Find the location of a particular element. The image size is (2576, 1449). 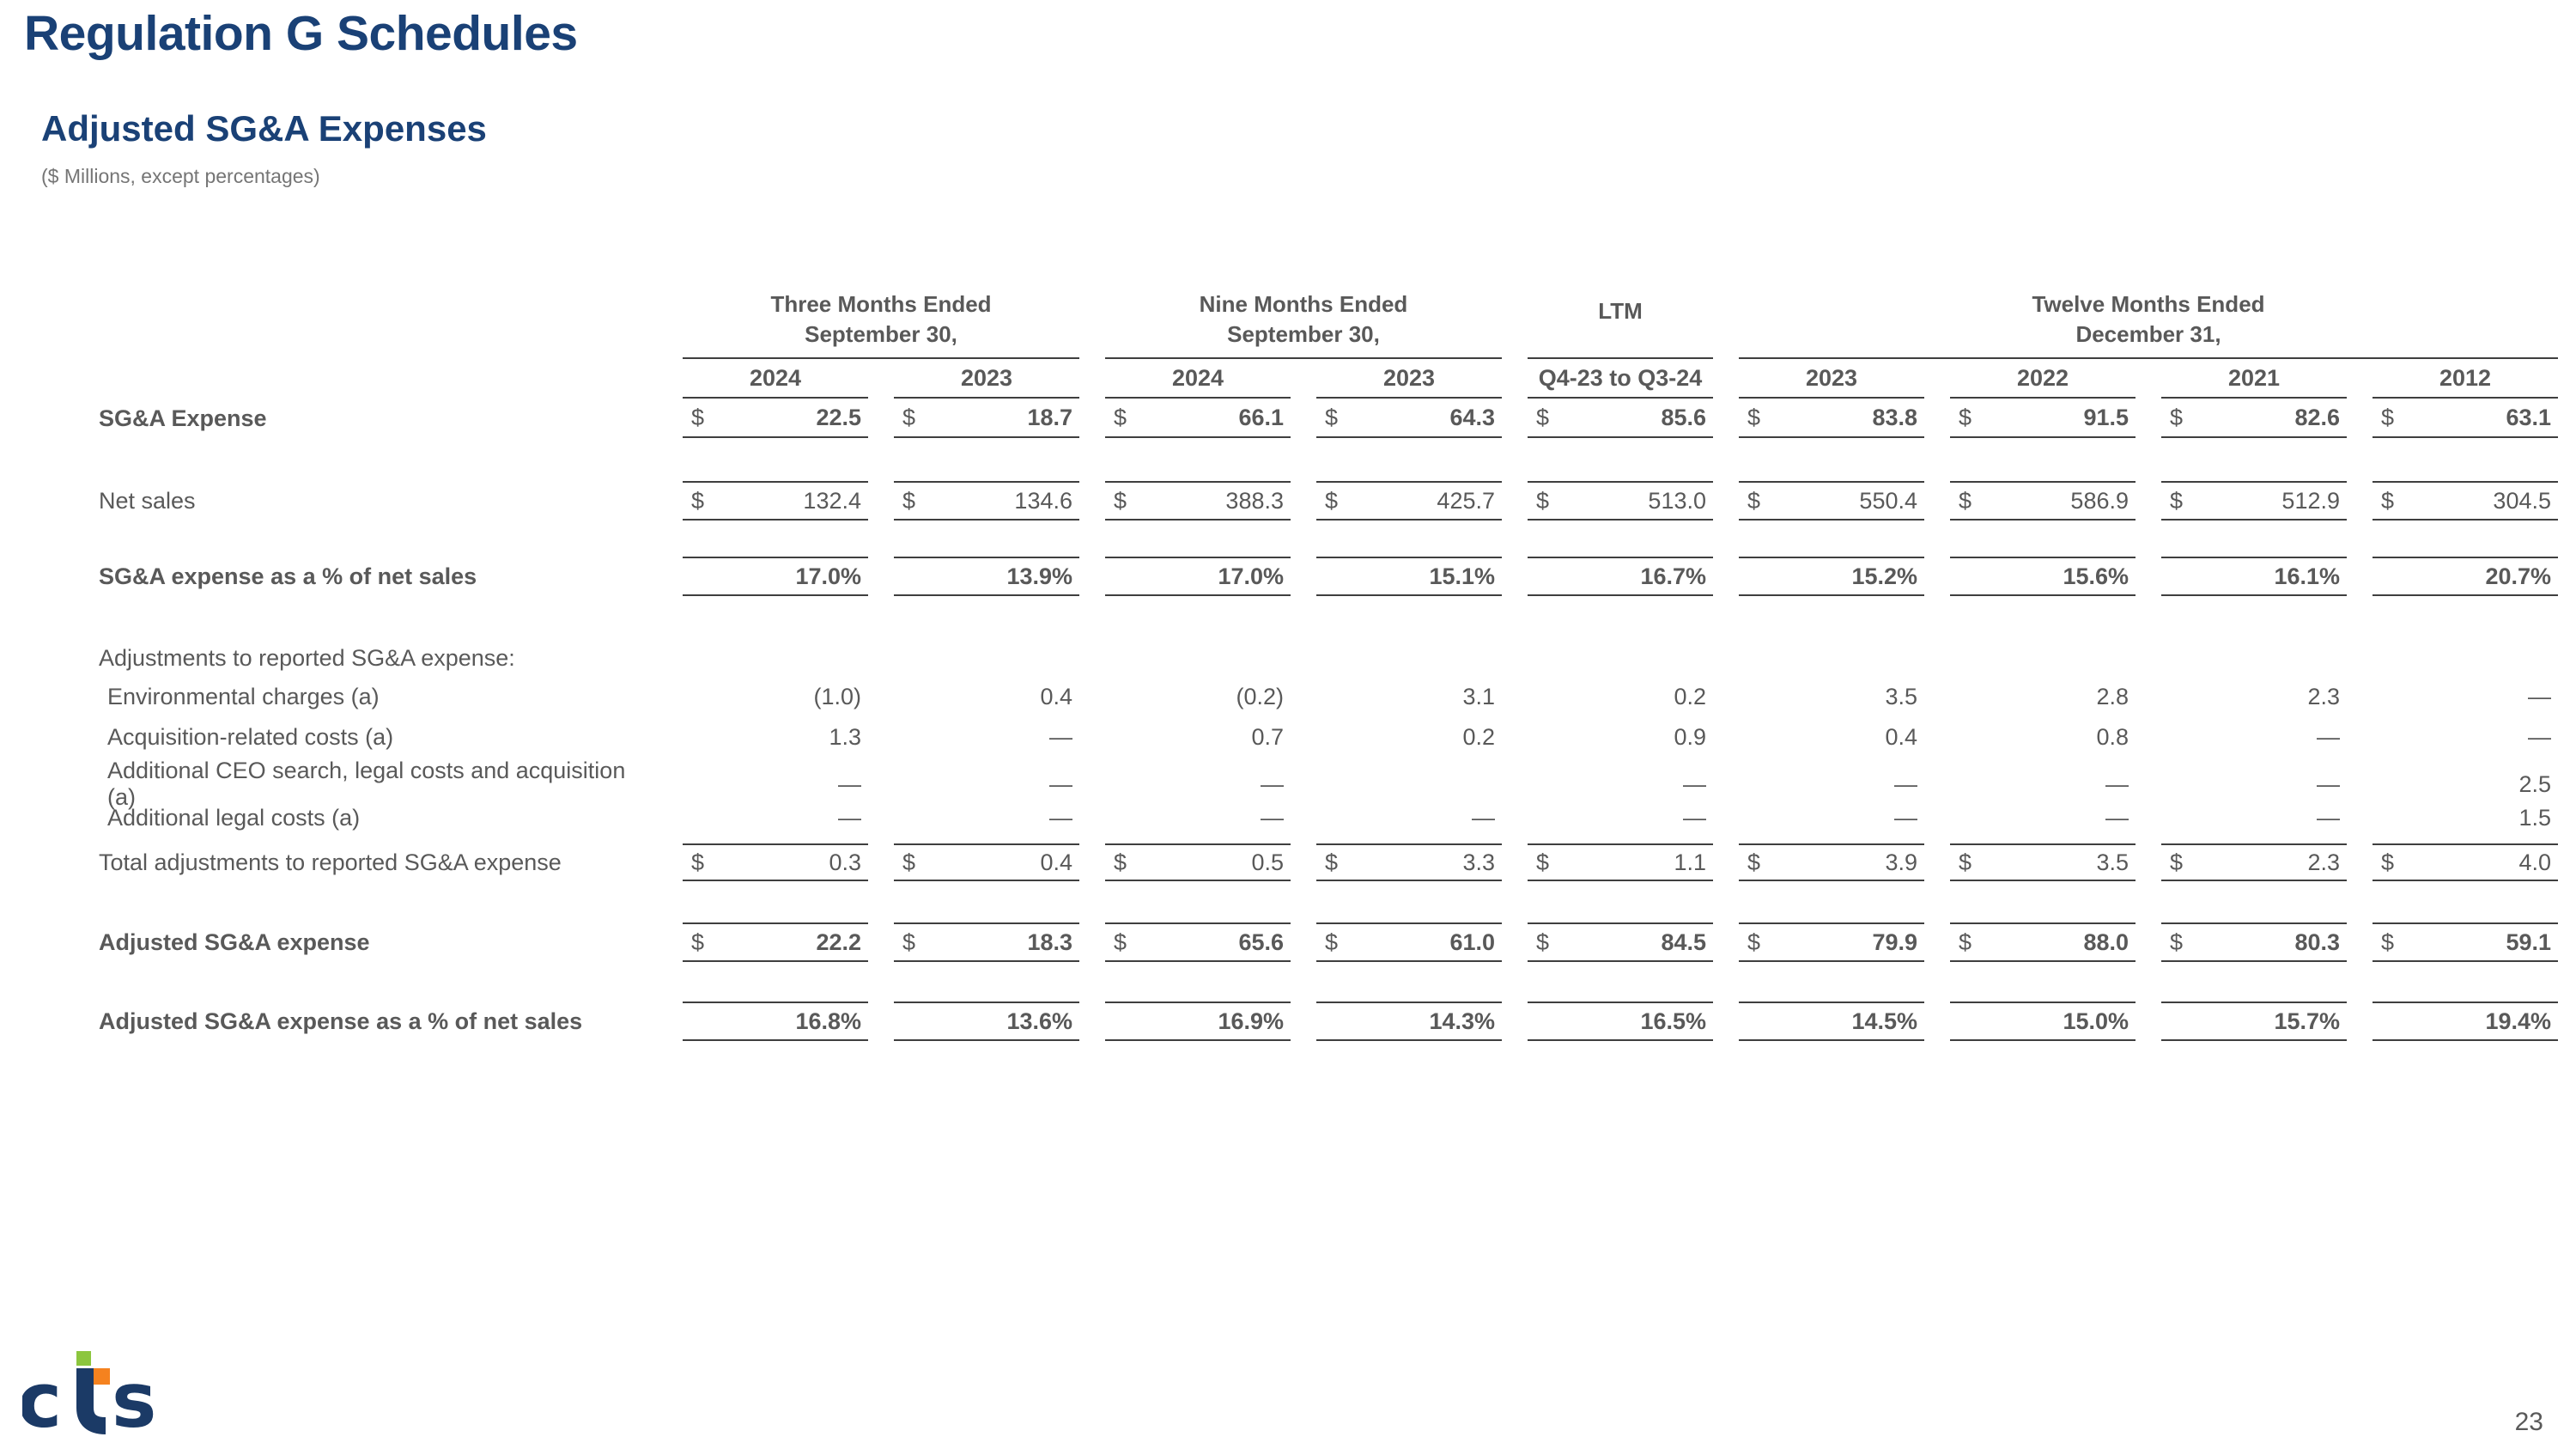

table-cell: 2.3 is located at coordinates (2254, 697).